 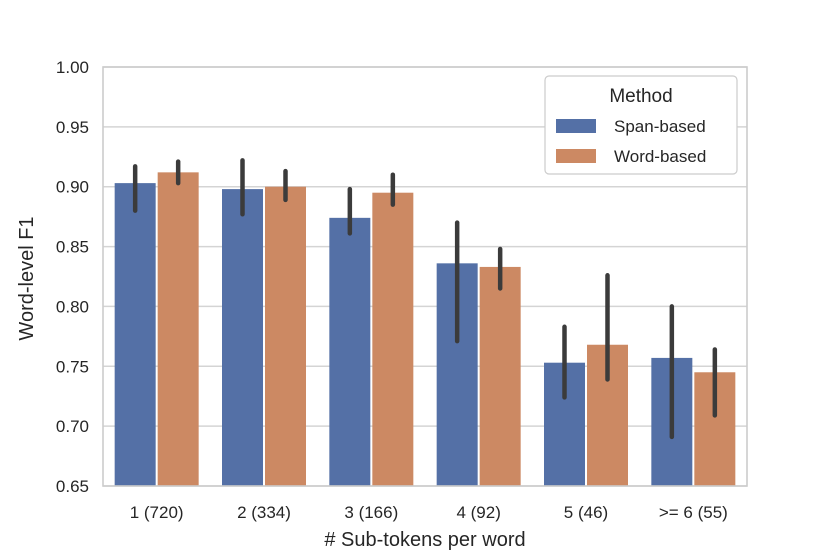 What do you see at coordinates (264, 512) in the screenshot?
I see `x-tick-label: 2 (334)` at bounding box center [264, 512].